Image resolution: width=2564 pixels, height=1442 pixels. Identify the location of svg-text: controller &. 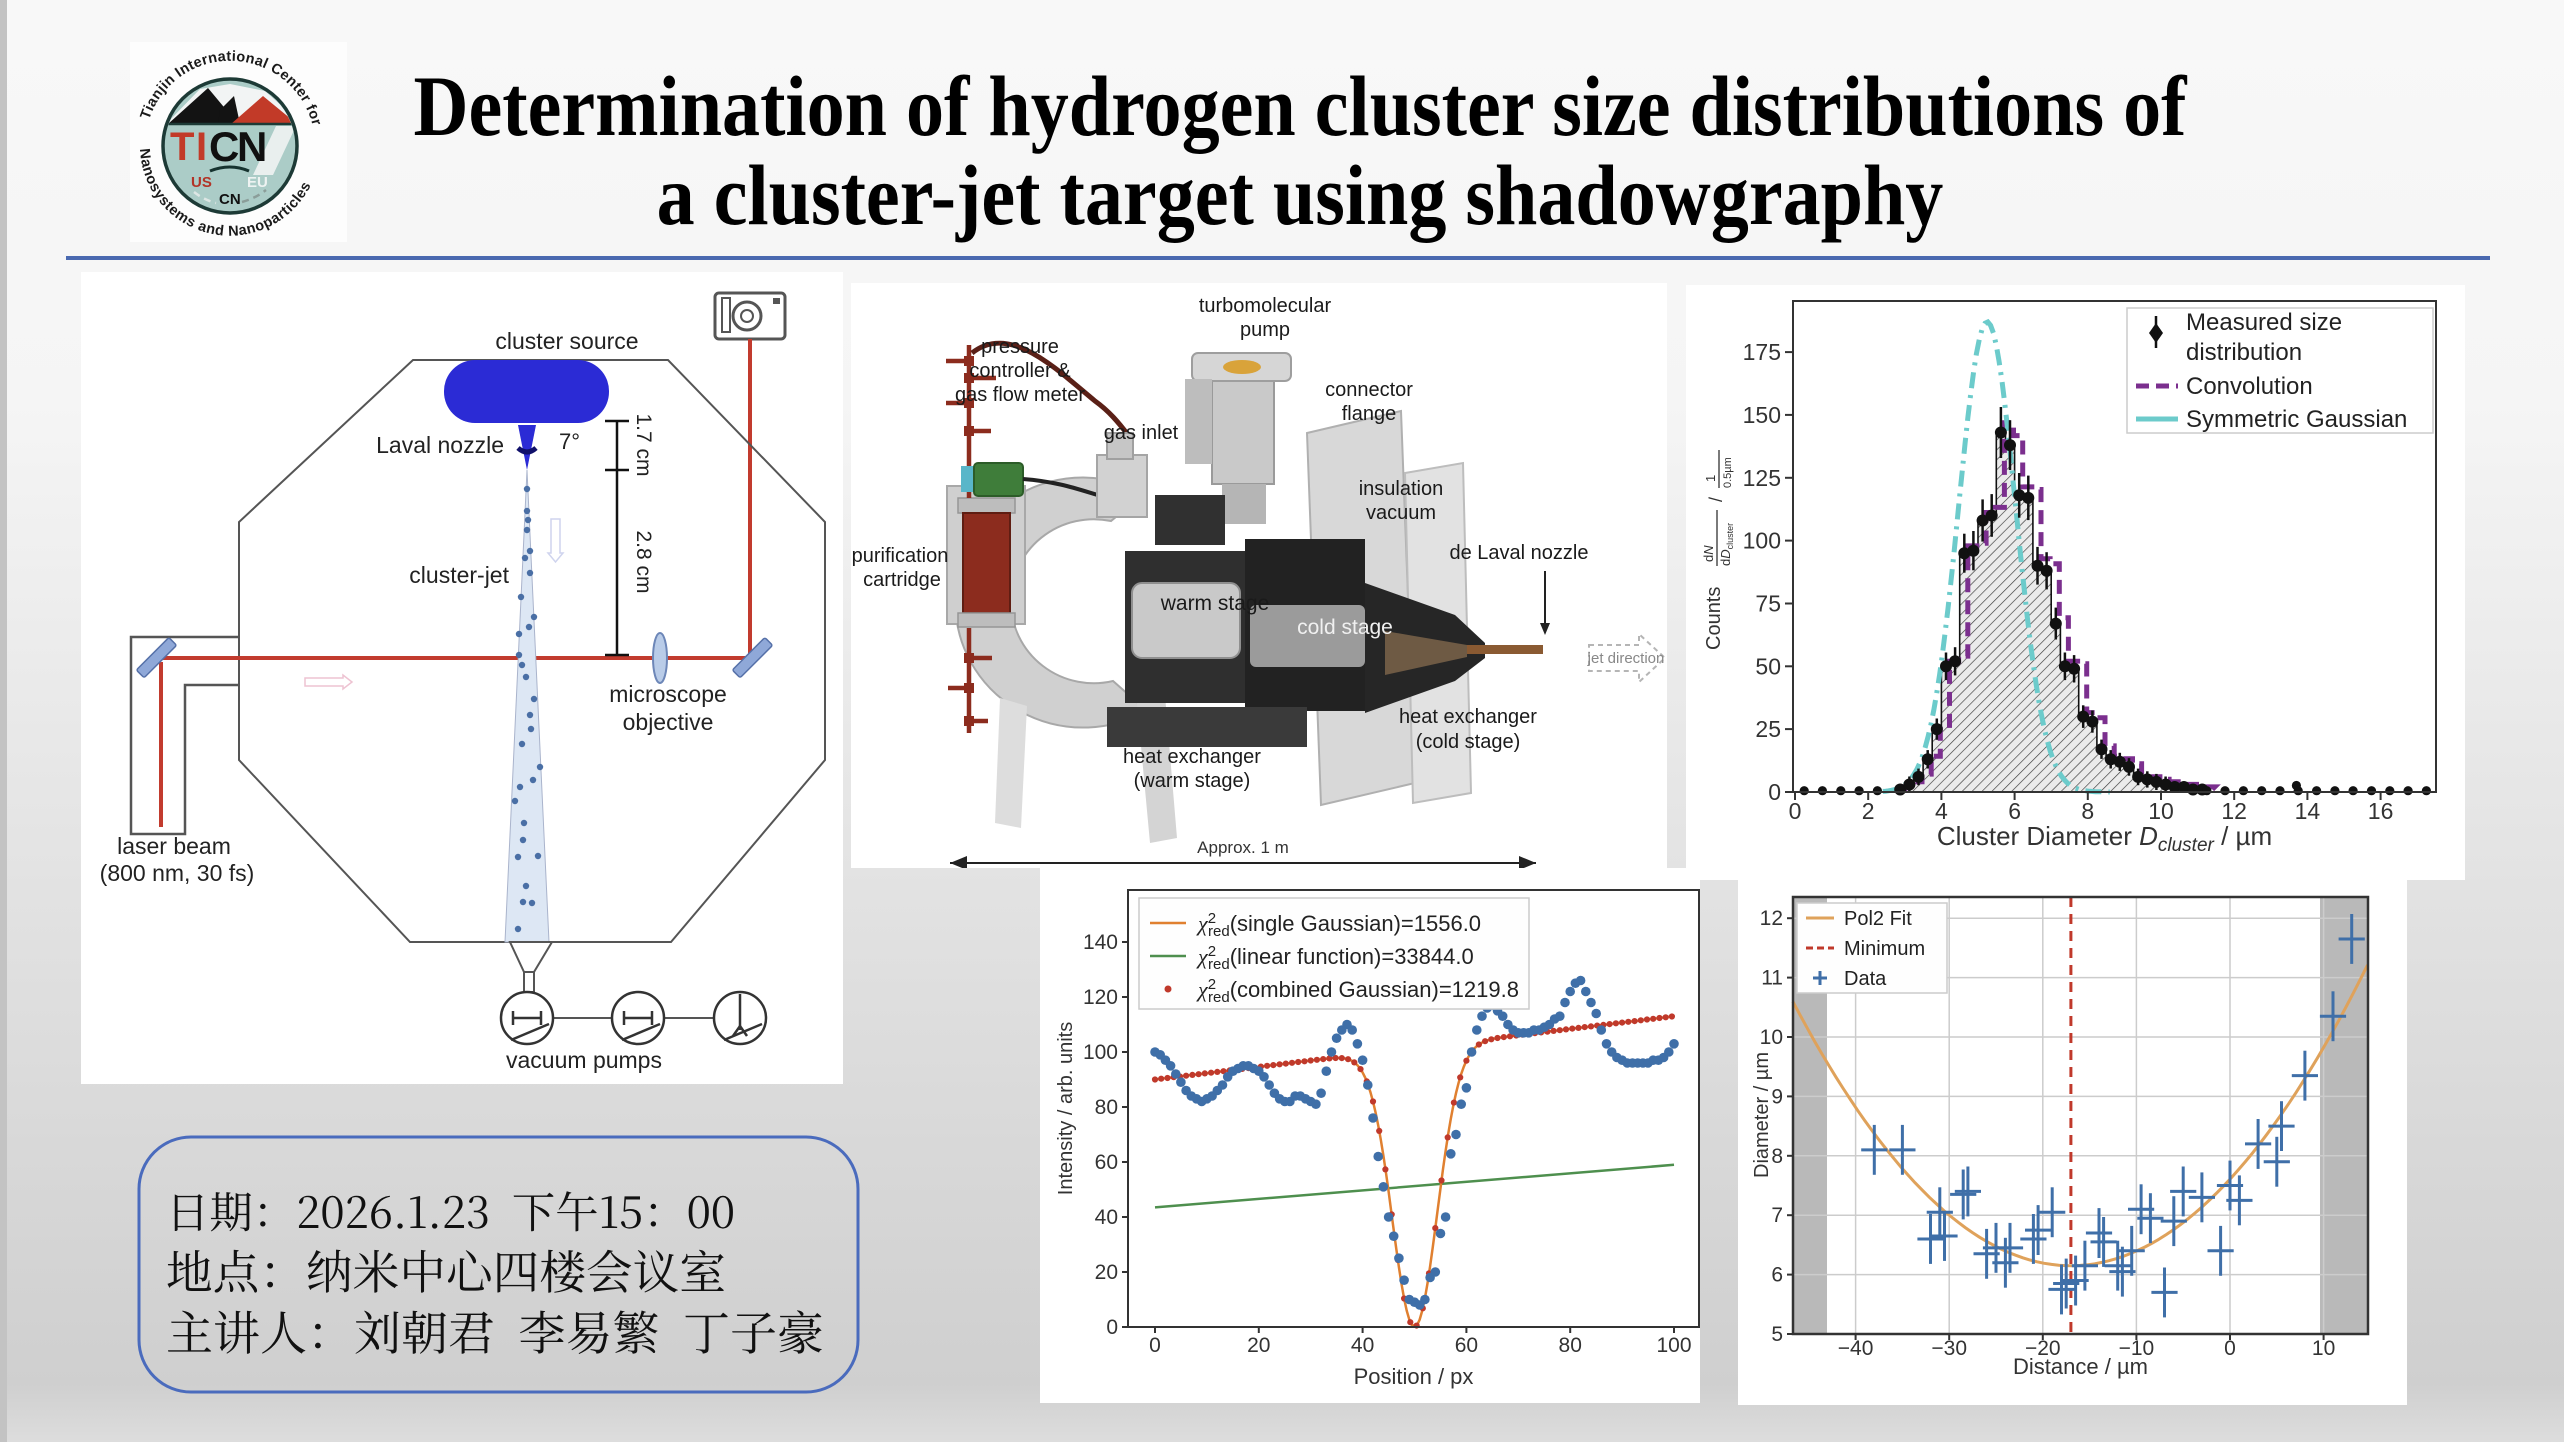
(1020, 371).